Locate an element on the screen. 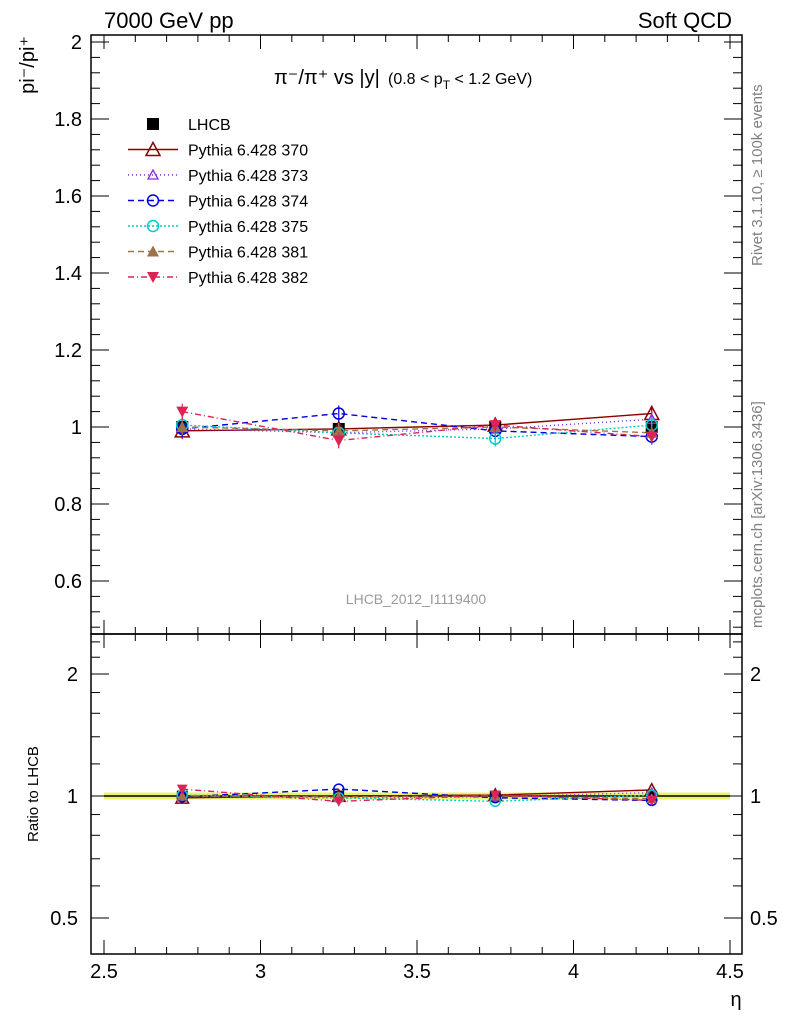  legend-entry: Pythia 6.428 370 is located at coordinates (218, 150).